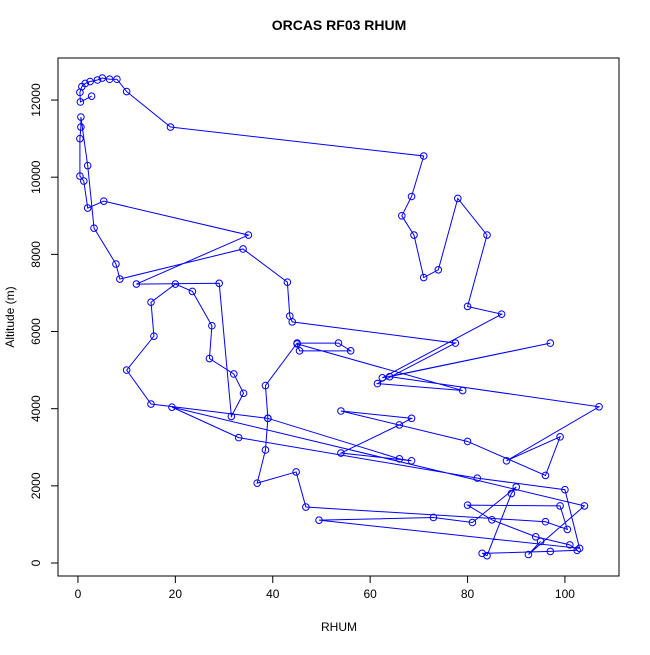  Describe the element at coordinates (36, 331) in the screenshot. I see `y-tick-label: 6000` at that location.